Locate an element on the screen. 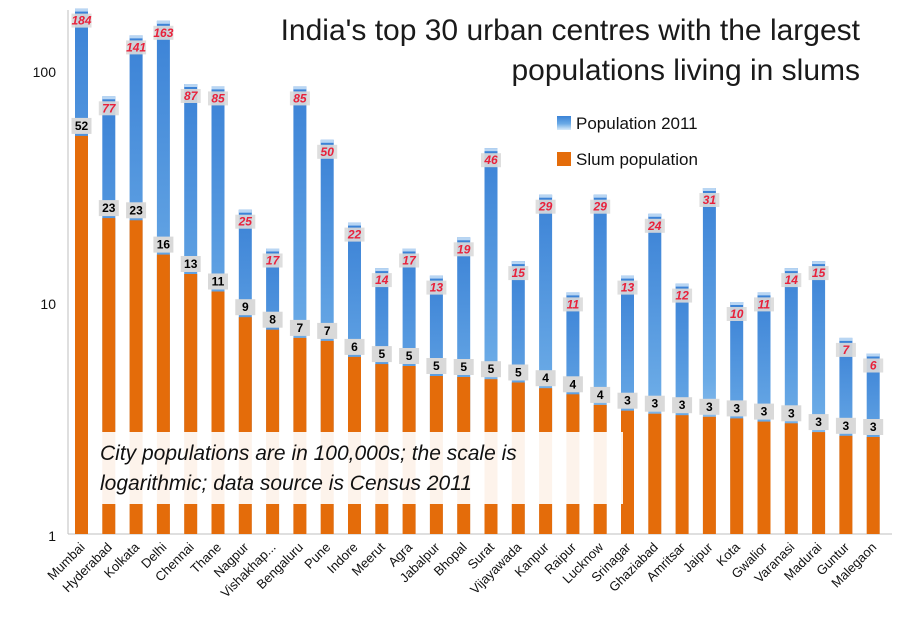 The image size is (903, 625). population-data-label-29: 6 is located at coordinates (873, 366).